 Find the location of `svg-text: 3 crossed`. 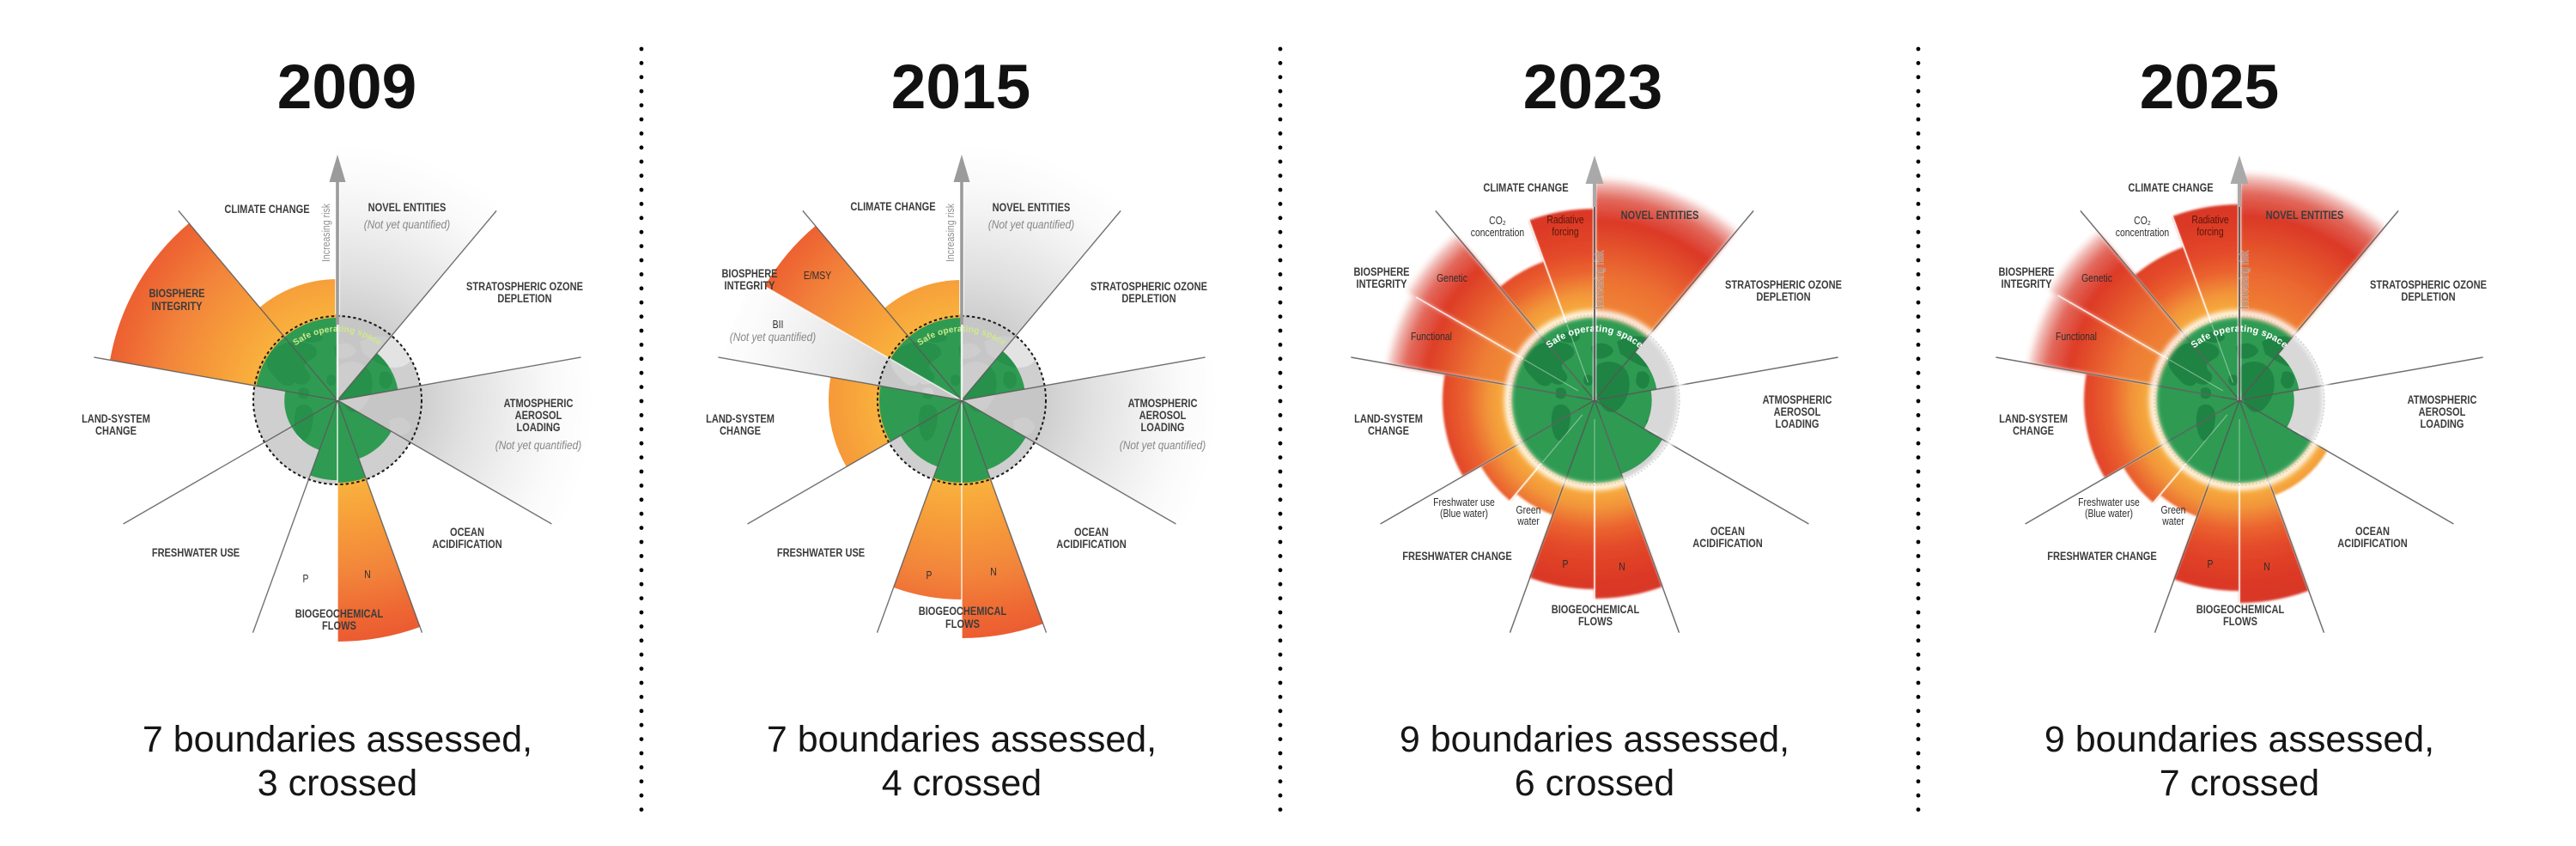

svg-text: 3 crossed is located at coordinates (337, 783).